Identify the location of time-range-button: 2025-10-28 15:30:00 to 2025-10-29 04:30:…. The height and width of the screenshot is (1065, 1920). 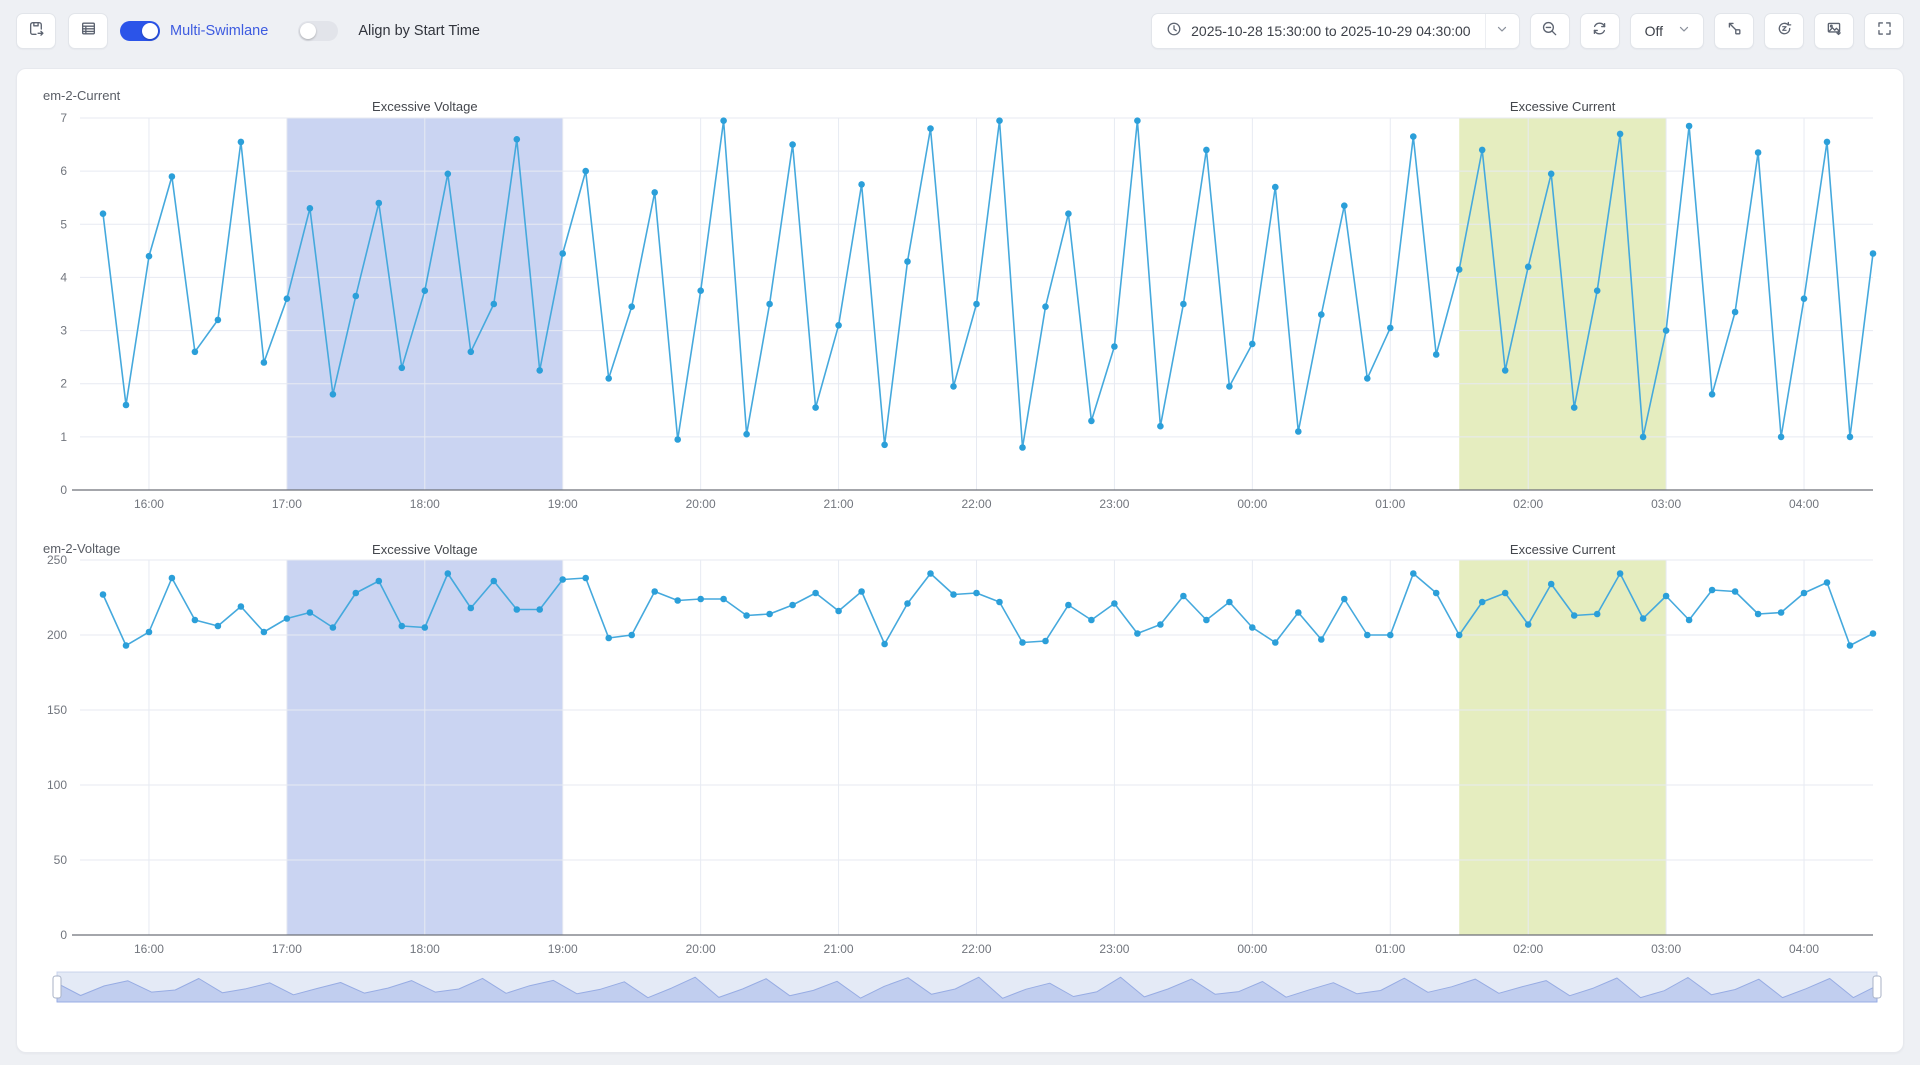
(1318, 31).